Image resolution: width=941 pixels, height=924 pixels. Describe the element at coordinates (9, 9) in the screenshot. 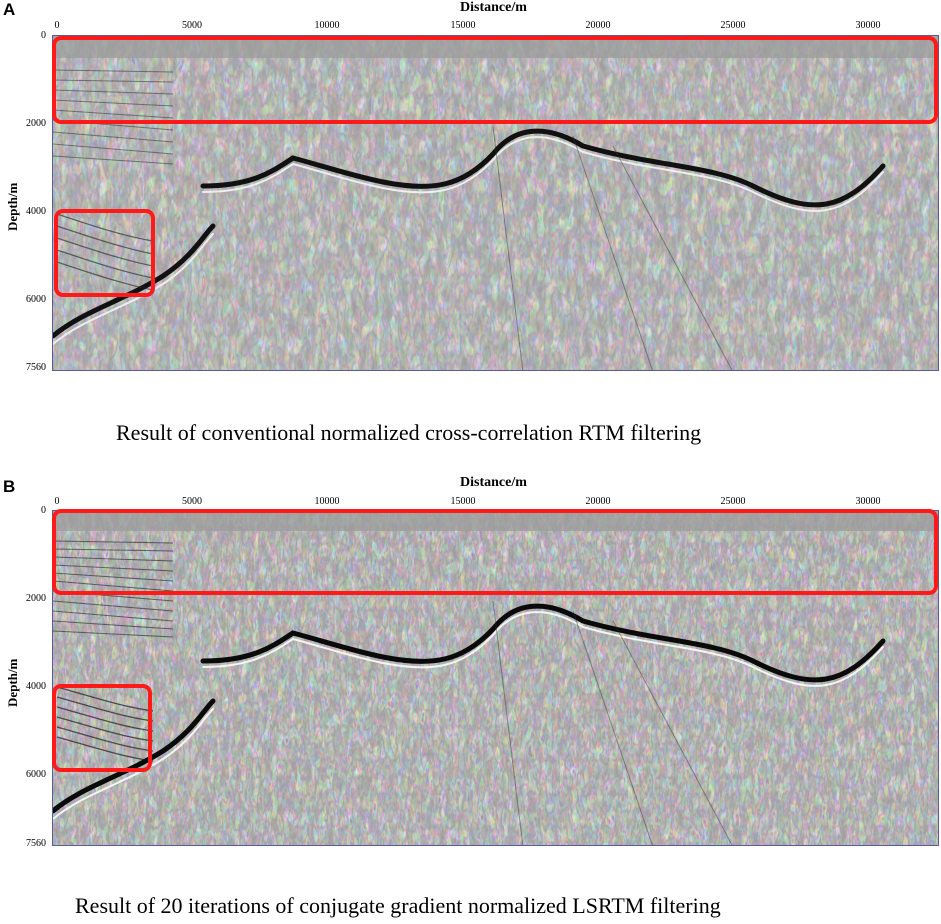

I see `panel-letter: A` at that location.